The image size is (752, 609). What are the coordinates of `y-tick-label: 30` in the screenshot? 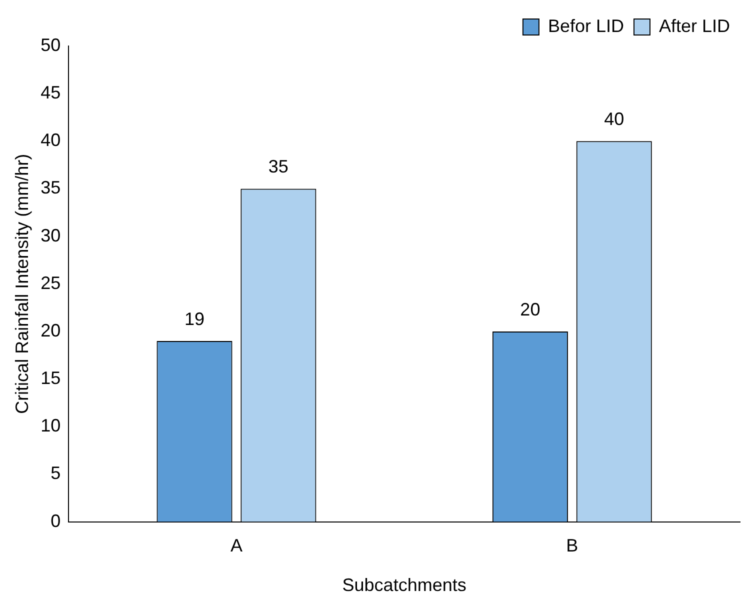 It's located at (50, 235).